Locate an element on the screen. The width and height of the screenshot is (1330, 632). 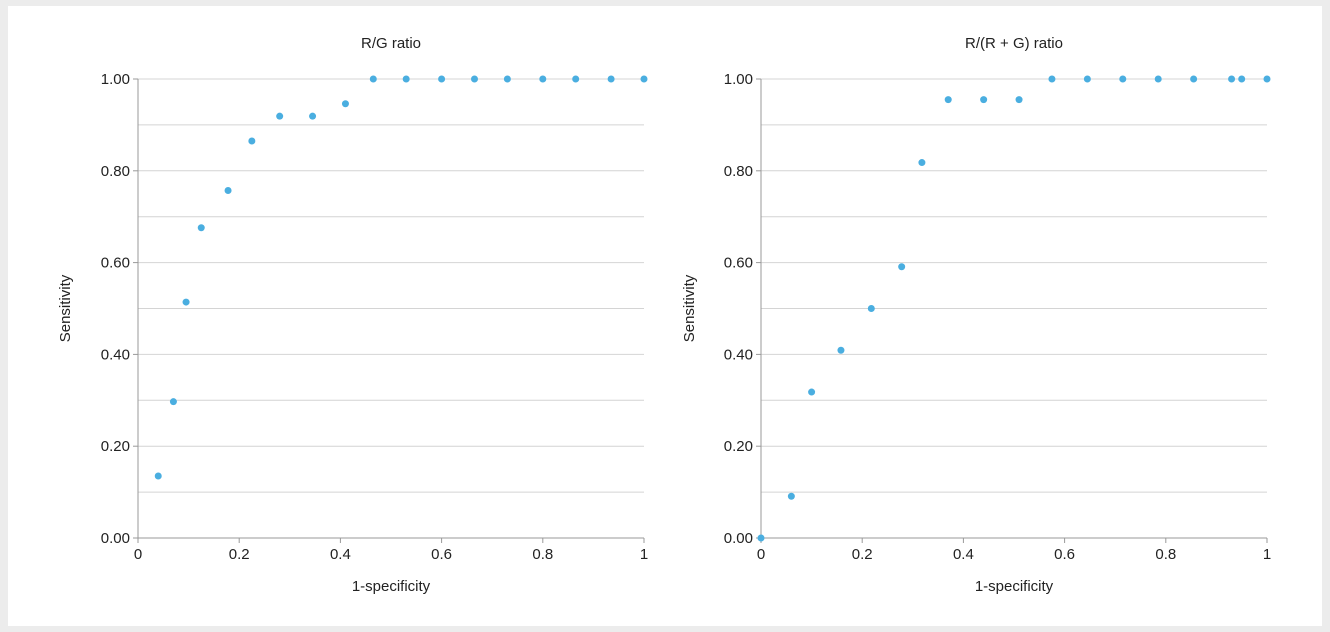
chart-title: R/G ratio is located at coordinates (391, 43).